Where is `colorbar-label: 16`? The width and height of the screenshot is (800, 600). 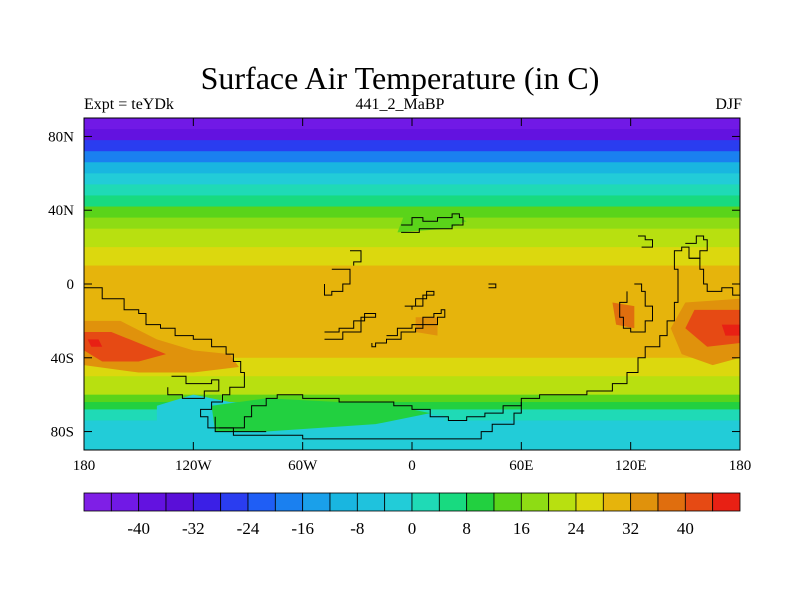 colorbar-label: 16 is located at coordinates (521, 528).